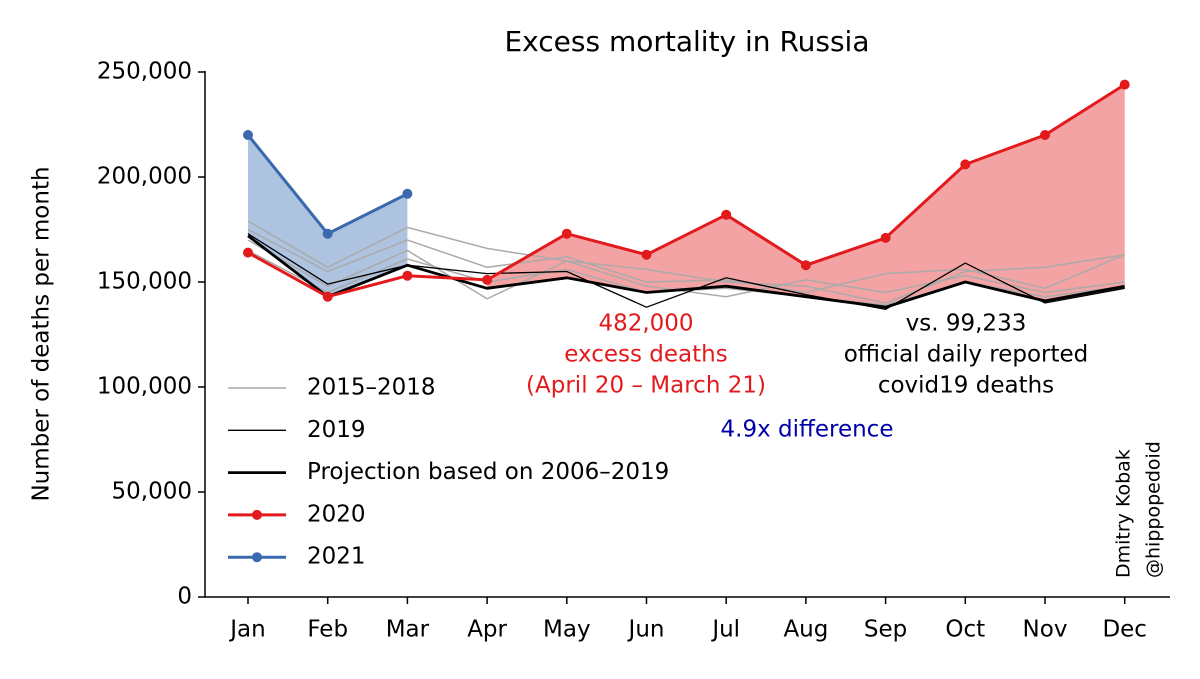 This screenshot has width=1200, height=679. What do you see at coordinates (686, 41) in the screenshot?
I see `chart-title: Excess mortality in Russia` at bounding box center [686, 41].